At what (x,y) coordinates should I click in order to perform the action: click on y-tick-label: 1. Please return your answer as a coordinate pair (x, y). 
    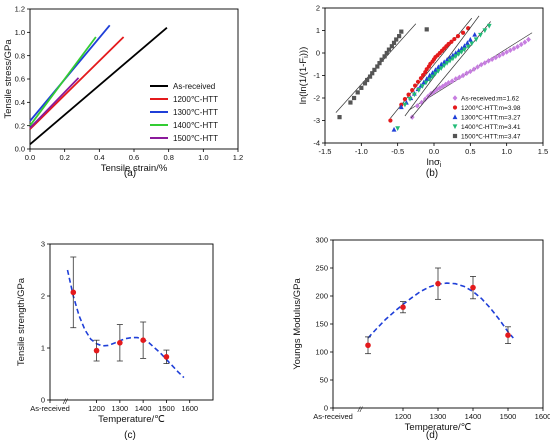
    Looking at the image, I should click on (318, 30).